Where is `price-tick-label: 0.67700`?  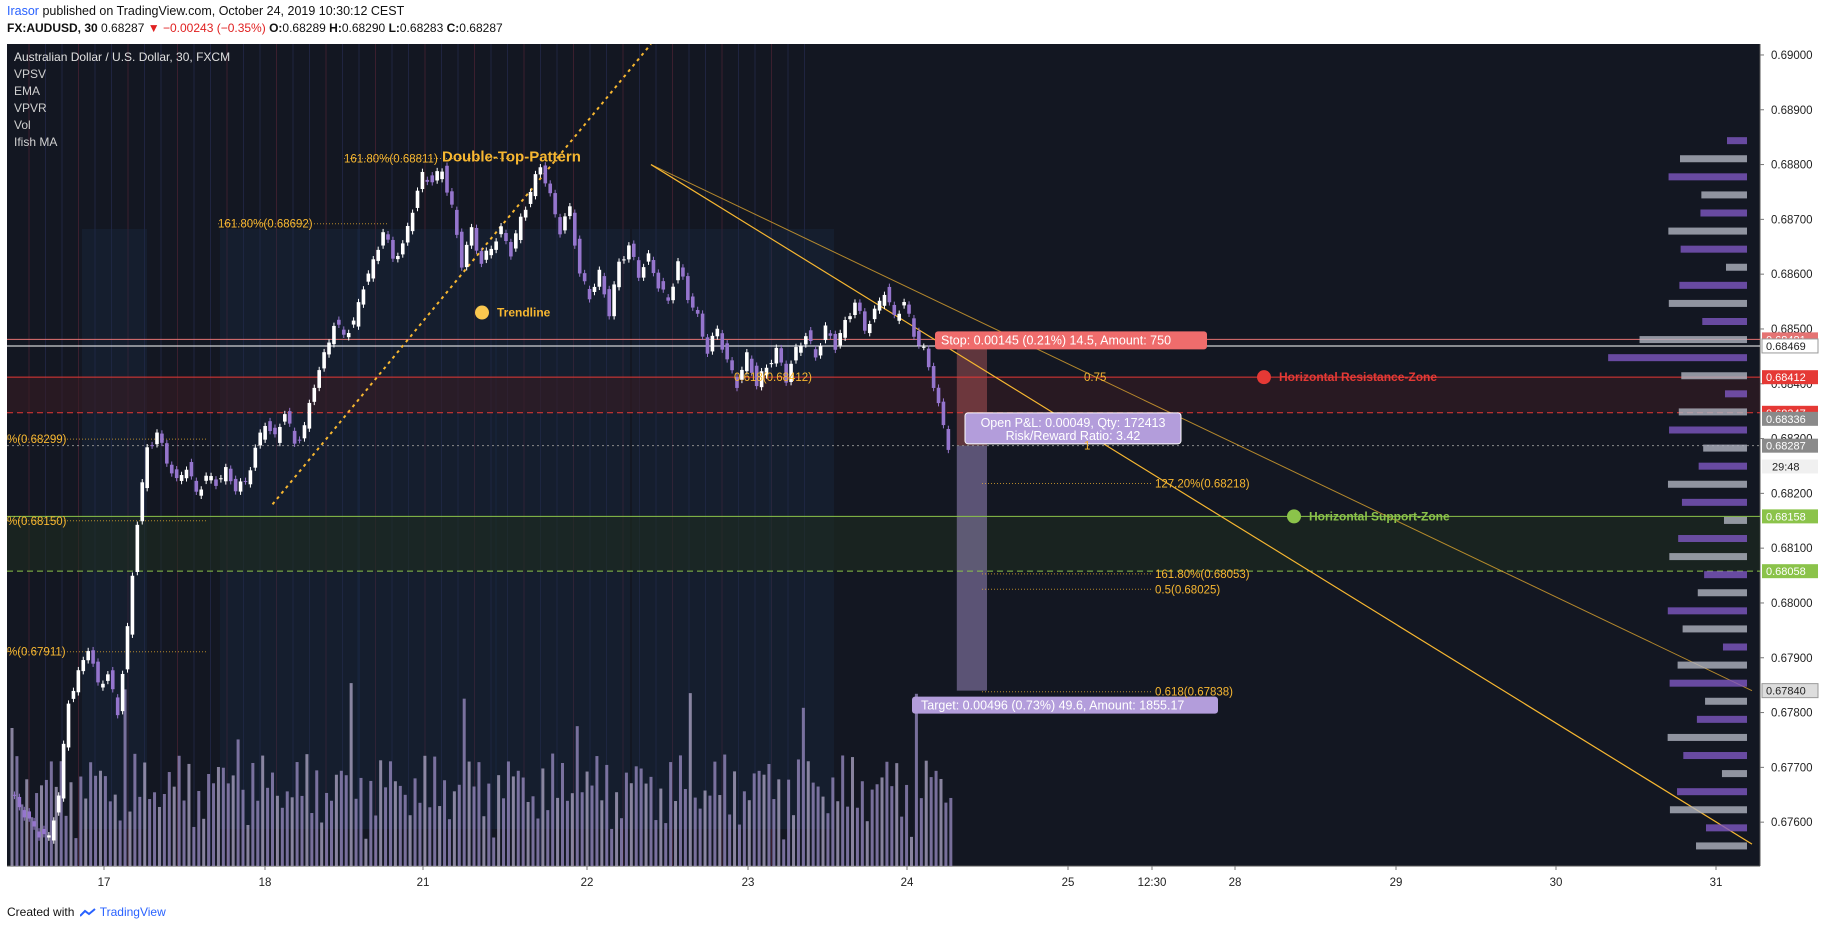
price-tick-label: 0.67700 is located at coordinates (1792, 768).